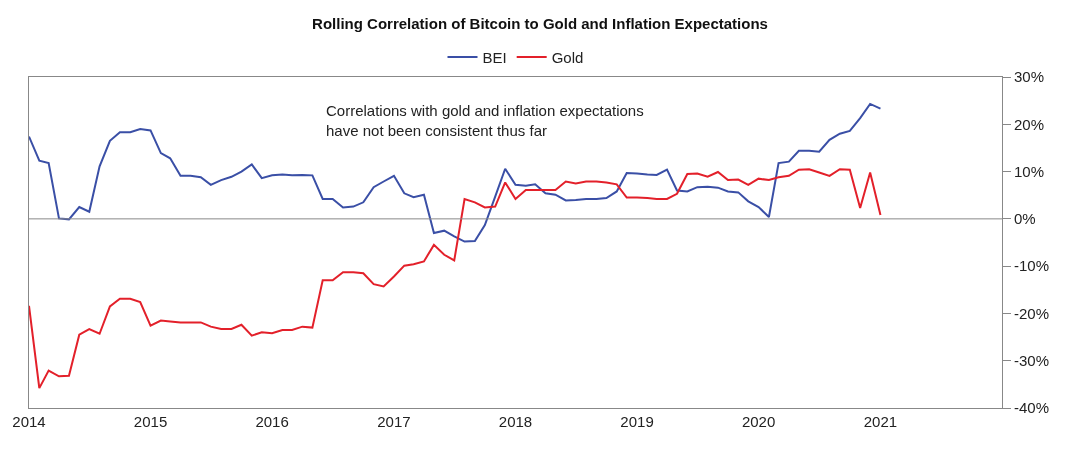  What do you see at coordinates (637, 421) in the screenshot?
I see `x-tick-label: 2019` at bounding box center [637, 421].